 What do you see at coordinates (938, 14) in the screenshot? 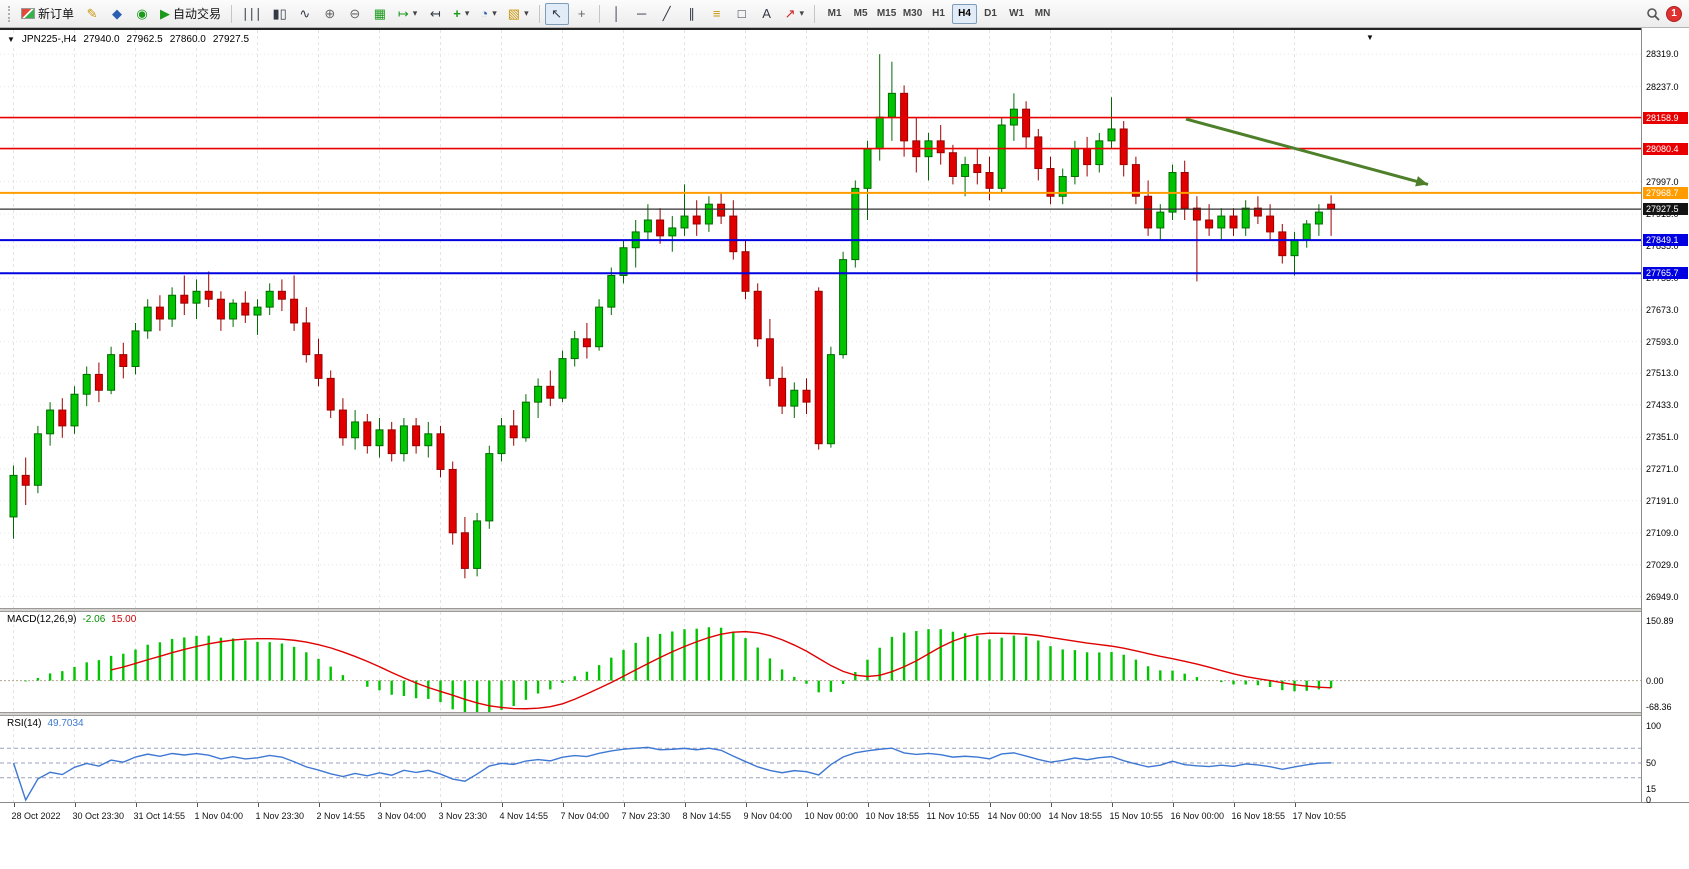
I see `timeframe-h1-button: H1` at bounding box center [938, 14].